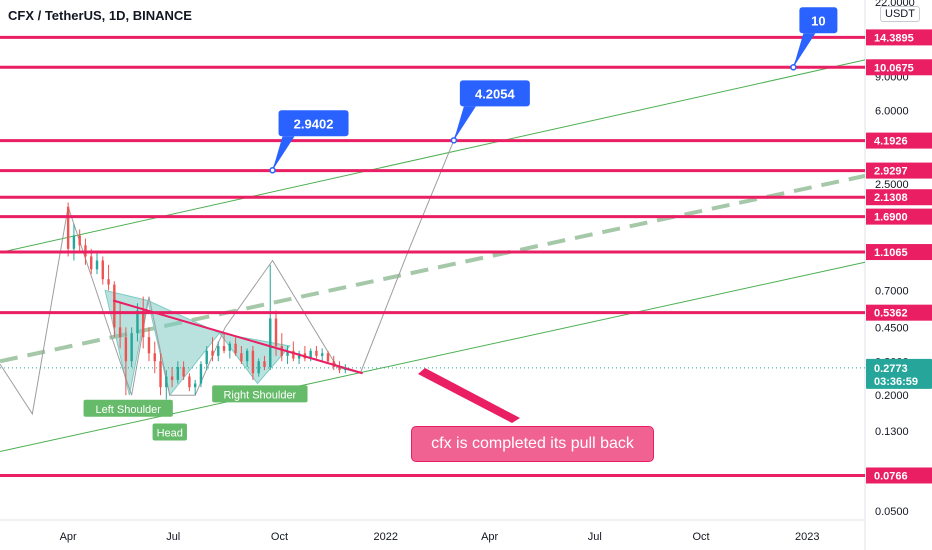 Image resolution: width=932 pixels, height=550 pixels. I want to click on x-tick-label: 2023, so click(807, 537).